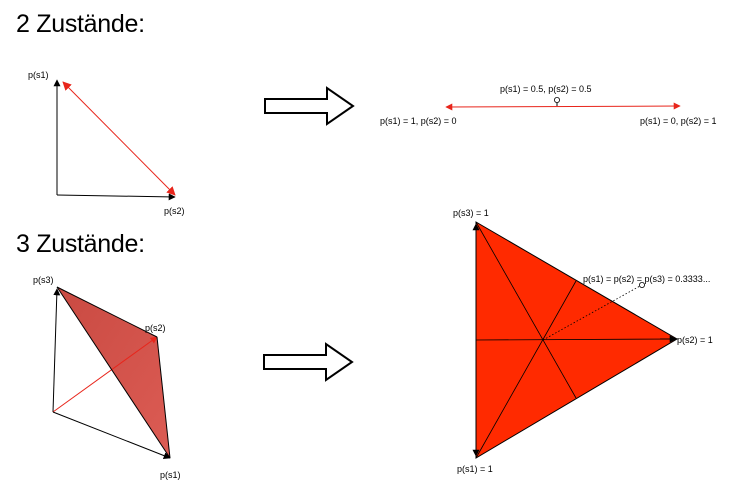 The height and width of the screenshot is (484, 742). What do you see at coordinates (557, 100) in the screenshot?
I see `center-point` at bounding box center [557, 100].